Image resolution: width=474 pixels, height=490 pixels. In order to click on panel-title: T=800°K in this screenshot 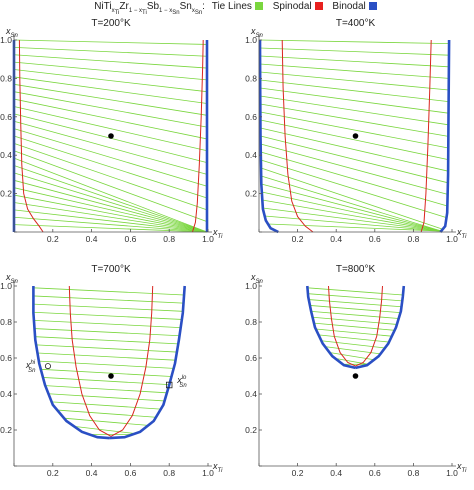, I will do `click(356, 269)`.